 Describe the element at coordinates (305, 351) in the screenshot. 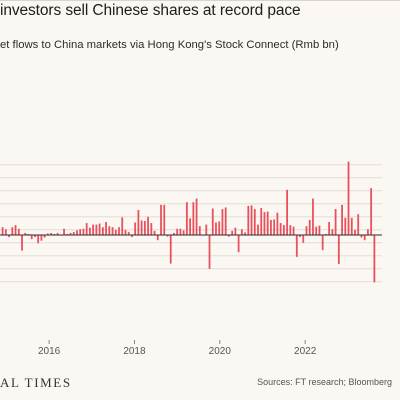

I see `x-tick-label: 2022` at that location.